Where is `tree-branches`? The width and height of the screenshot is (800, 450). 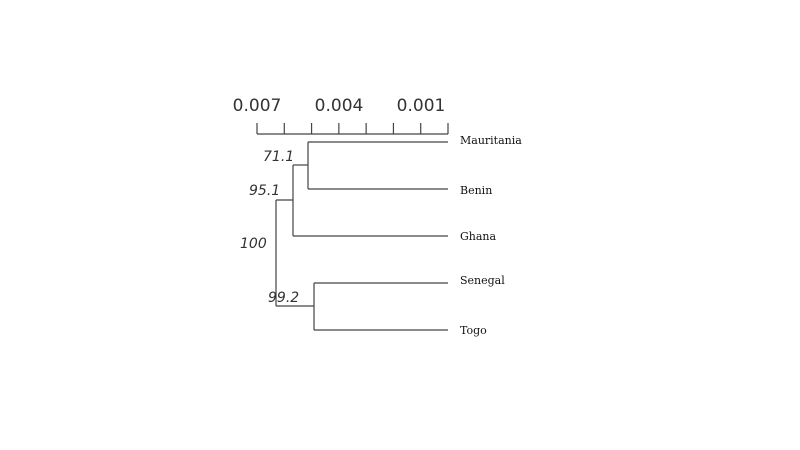
tree-branches is located at coordinates (361, 236).